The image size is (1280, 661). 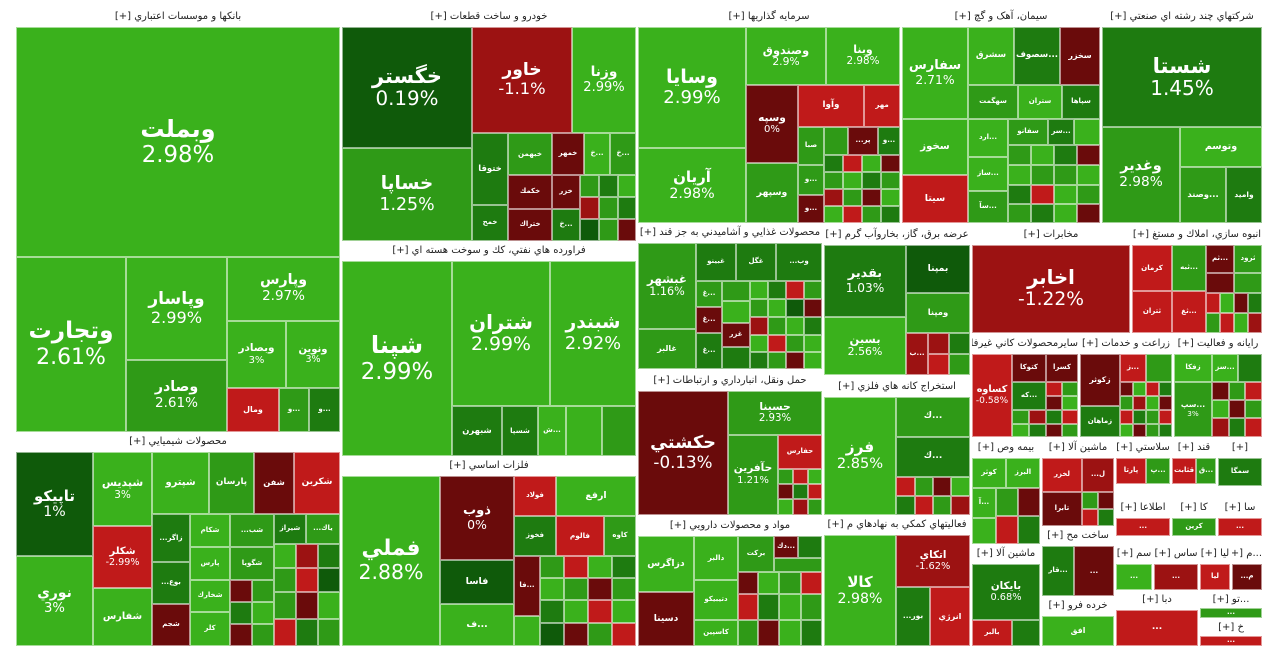 I want to click on tile: وصندوق 2.9%, so click(x=786, y=56).